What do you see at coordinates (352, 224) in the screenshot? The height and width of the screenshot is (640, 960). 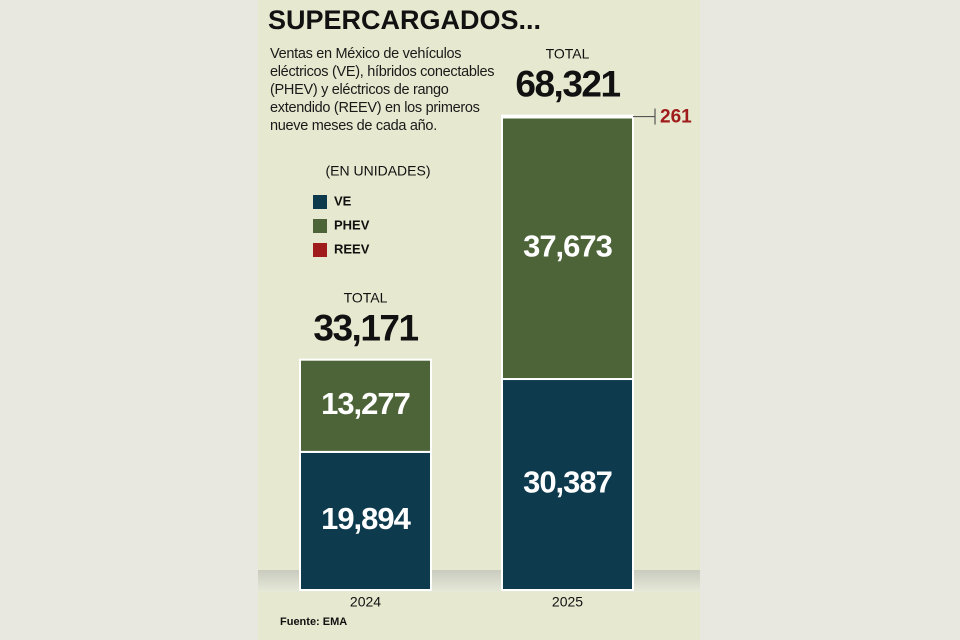 I see `legend-label: PHEV` at bounding box center [352, 224].